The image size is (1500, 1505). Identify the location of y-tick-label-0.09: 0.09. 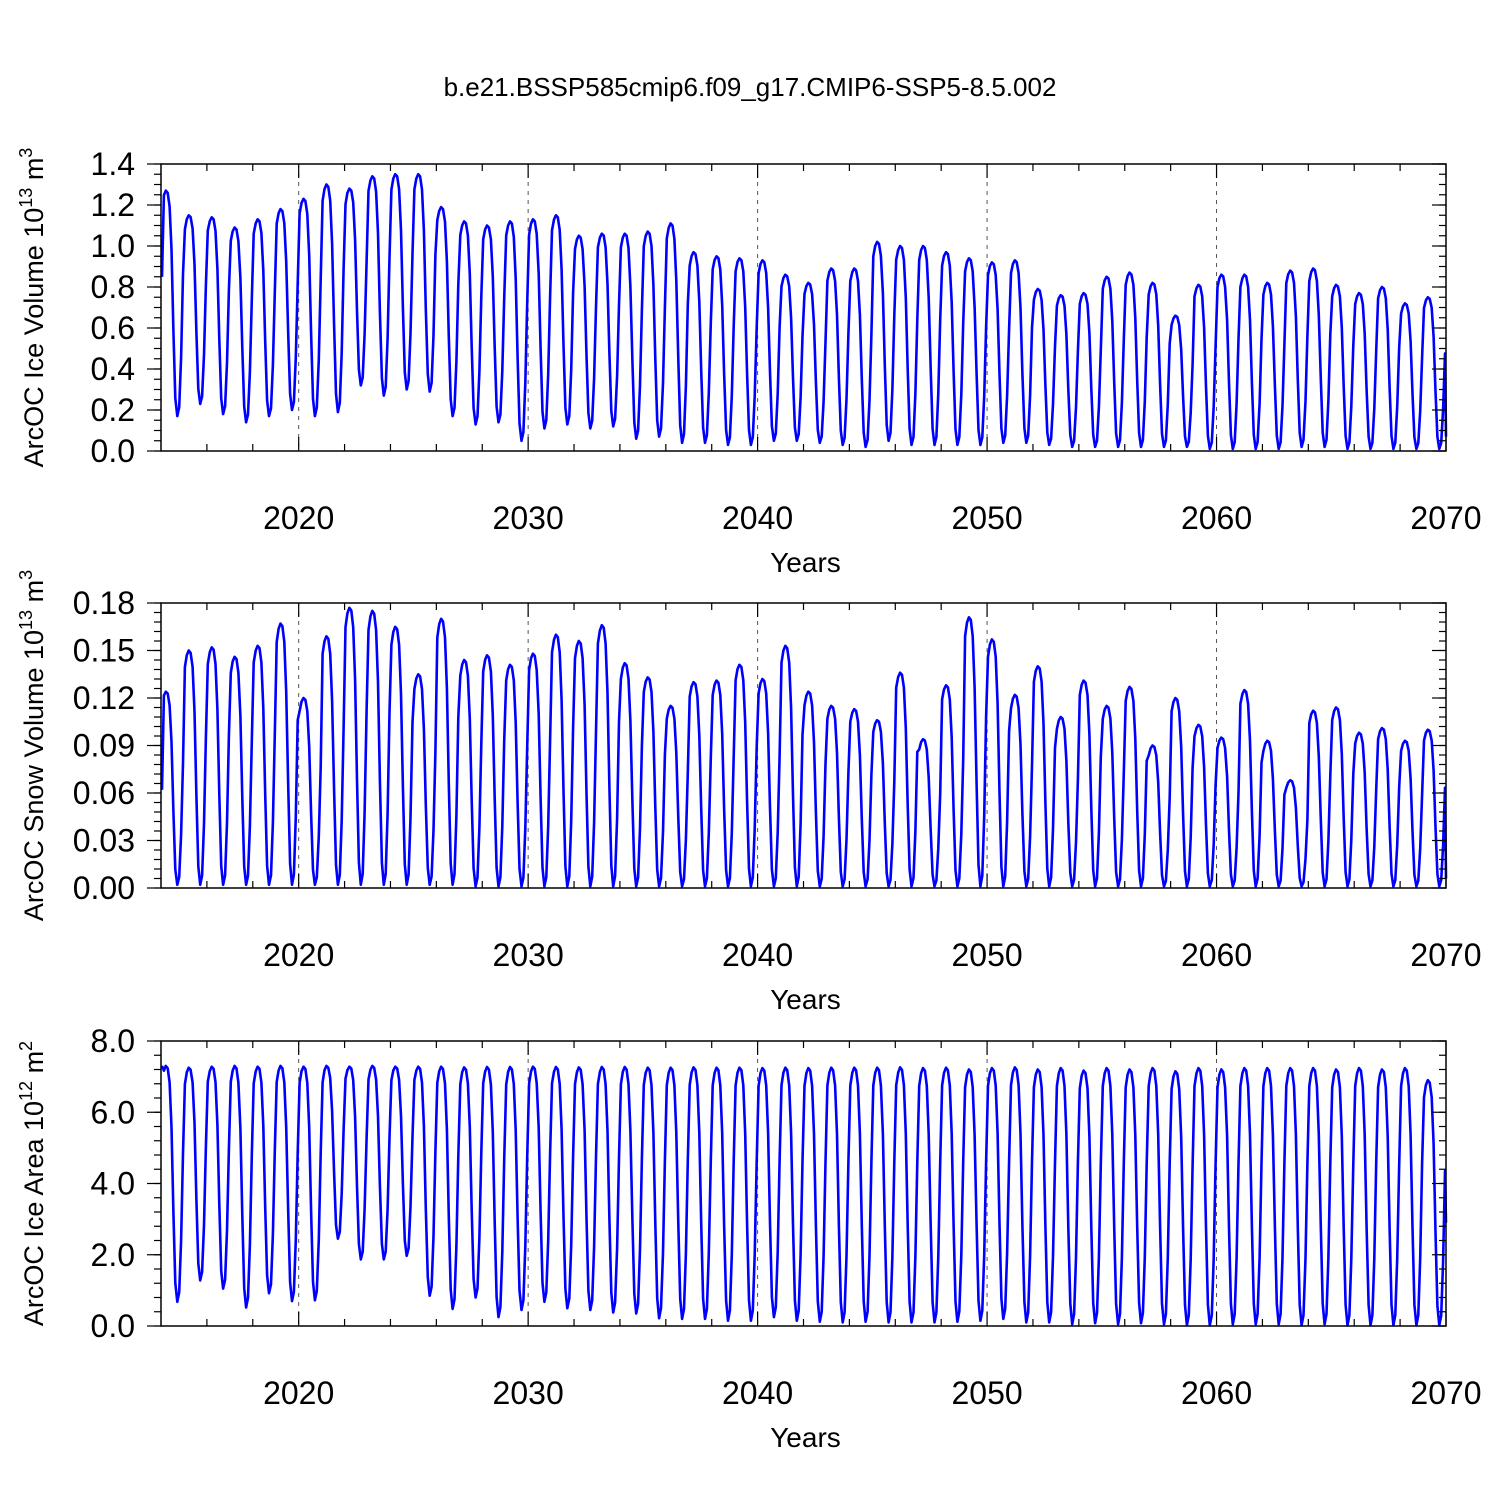
(104, 746).